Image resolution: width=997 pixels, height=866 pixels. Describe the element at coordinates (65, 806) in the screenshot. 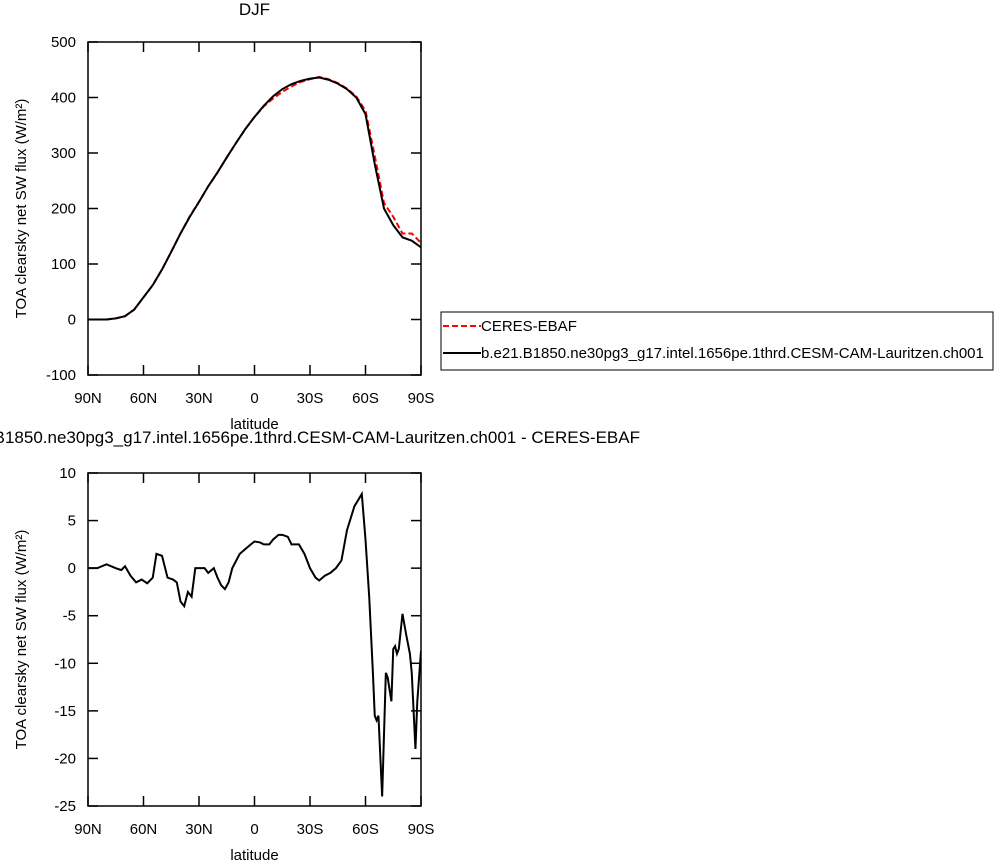

I see `y-tick-label: -25` at that location.